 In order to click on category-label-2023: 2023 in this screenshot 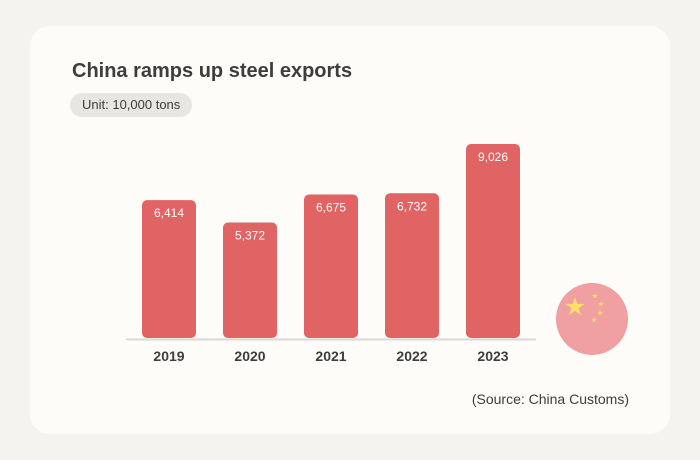, I will do `click(492, 356)`.